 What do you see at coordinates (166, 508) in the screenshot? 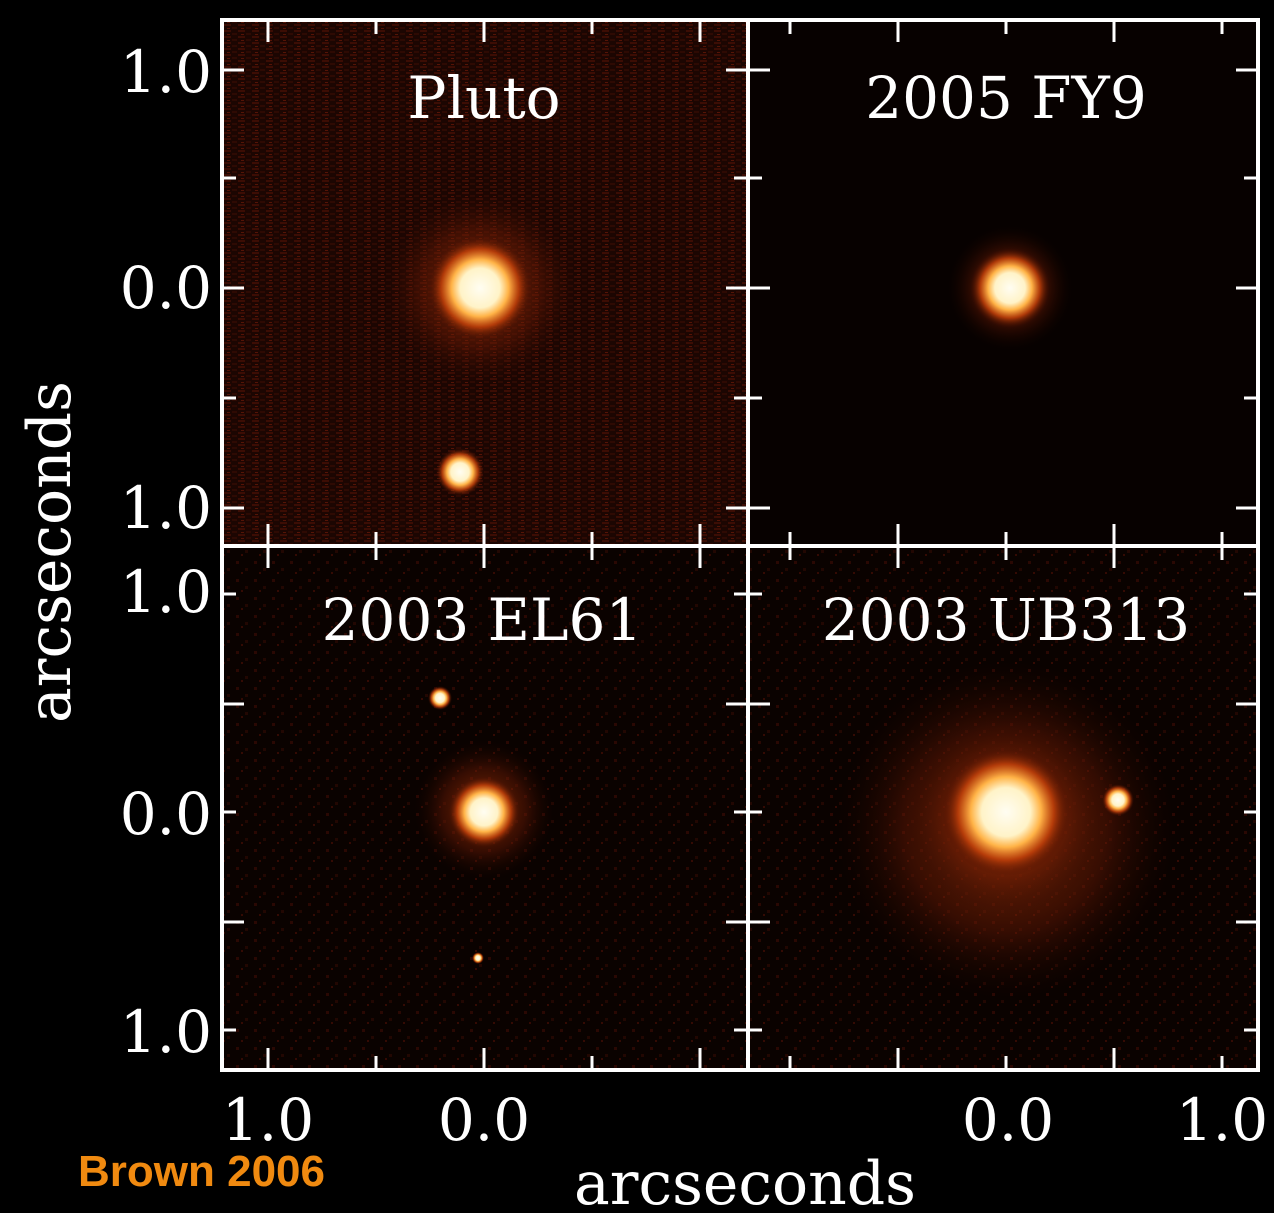
I see `y-tick-top-3: 1.0` at bounding box center [166, 508].